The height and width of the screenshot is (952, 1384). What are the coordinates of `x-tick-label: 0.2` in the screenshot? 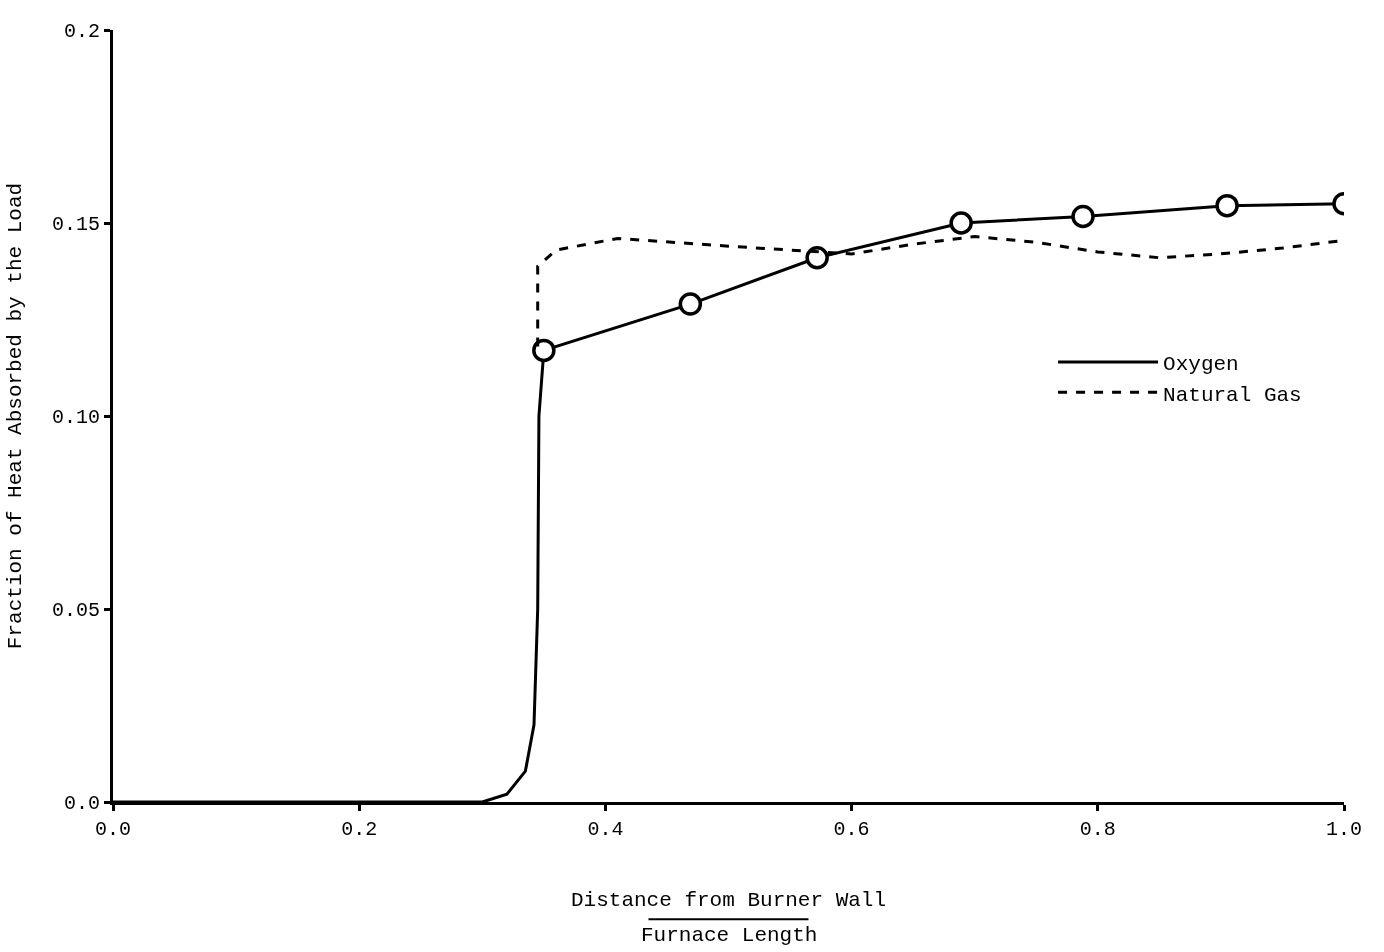 It's located at (359, 829).